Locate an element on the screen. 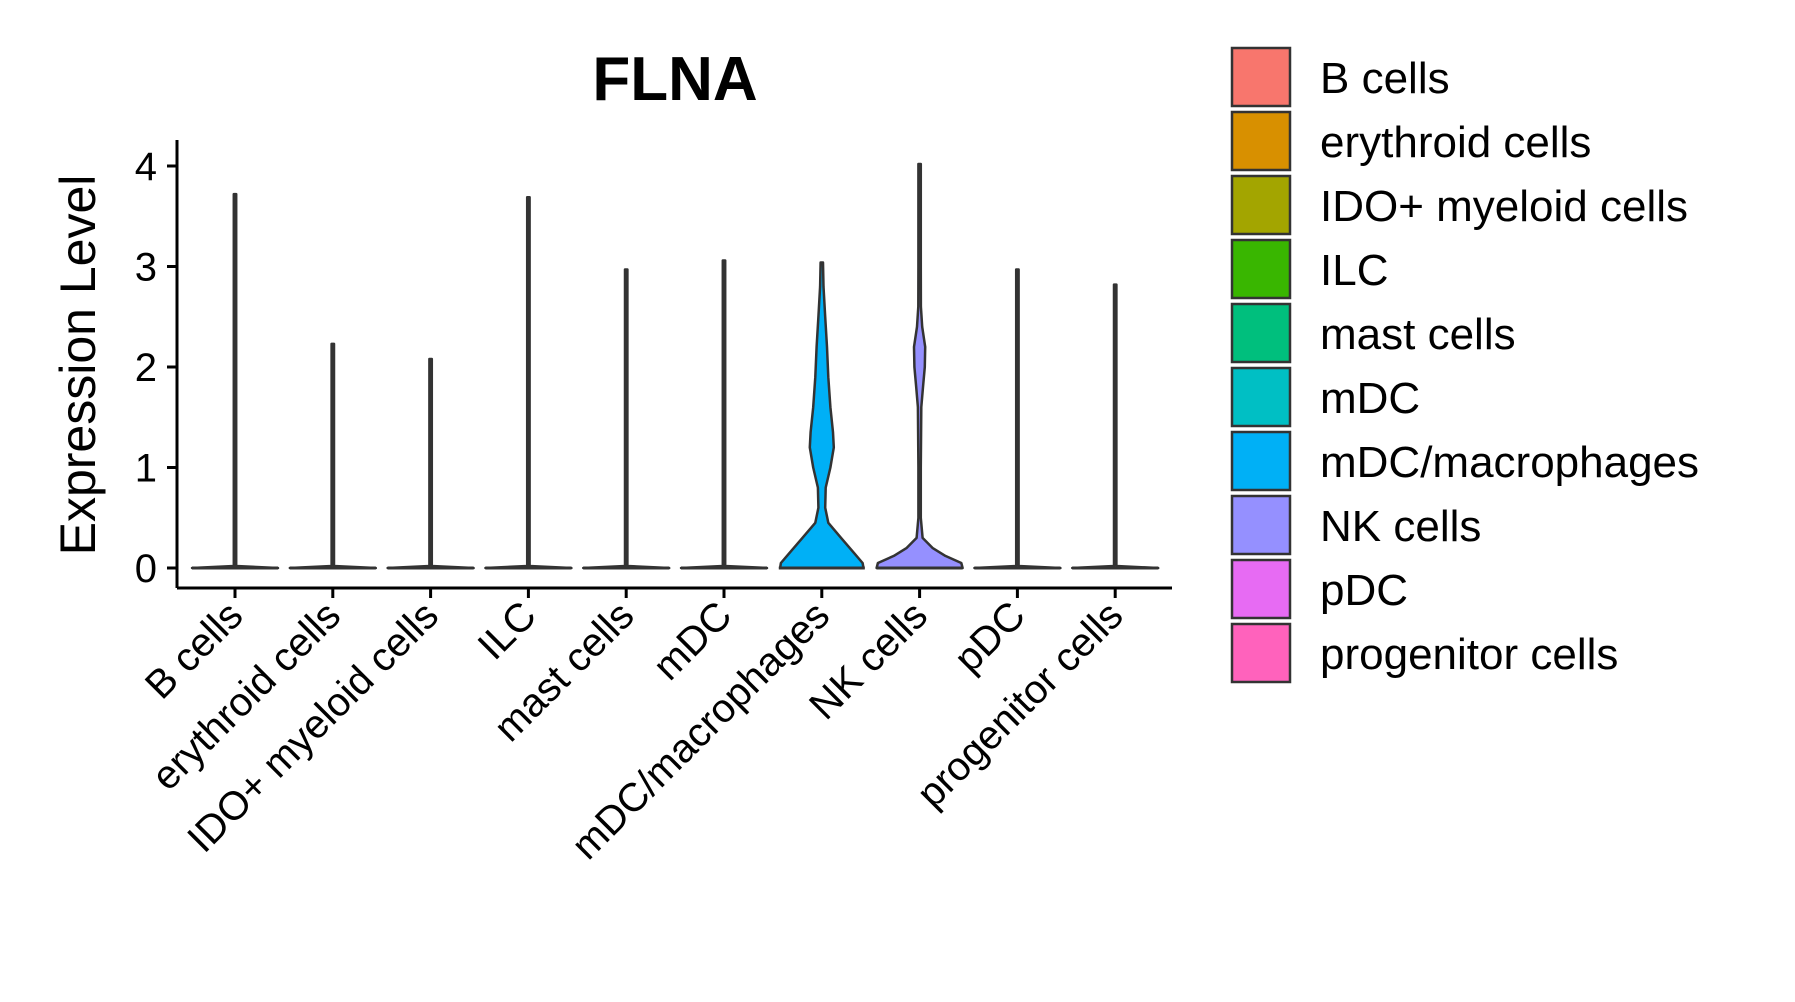 The height and width of the screenshot is (1002, 1795). y-tick-label: 0 is located at coordinates (146, 569).